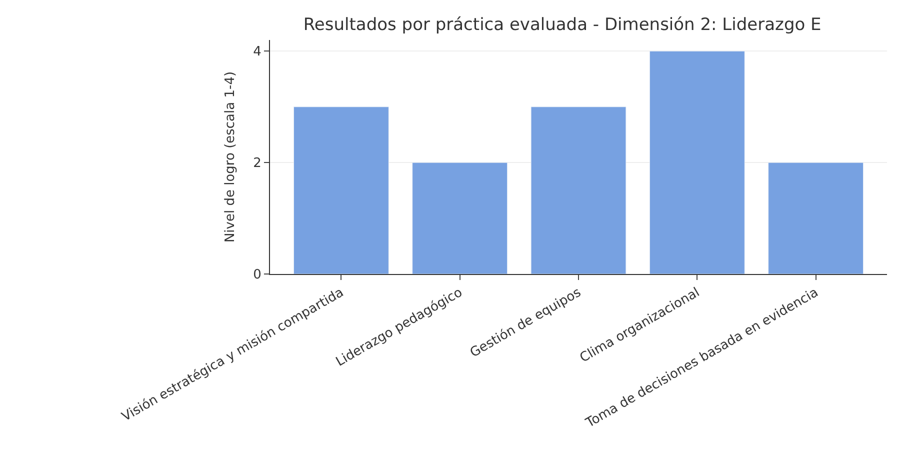  What do you see at coordinates (257, 52) in the screenshot?
I see `y-tick-label: 4` at bounding box center [257, 52].